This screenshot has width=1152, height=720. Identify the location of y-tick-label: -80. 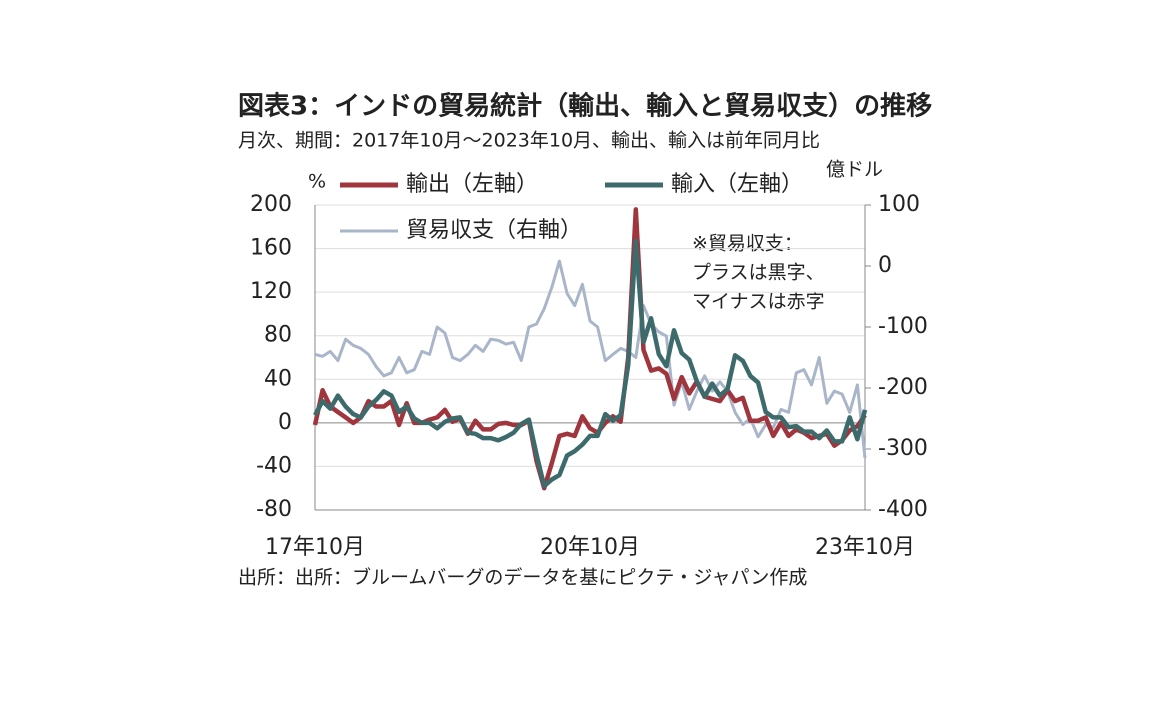
(274, 509).